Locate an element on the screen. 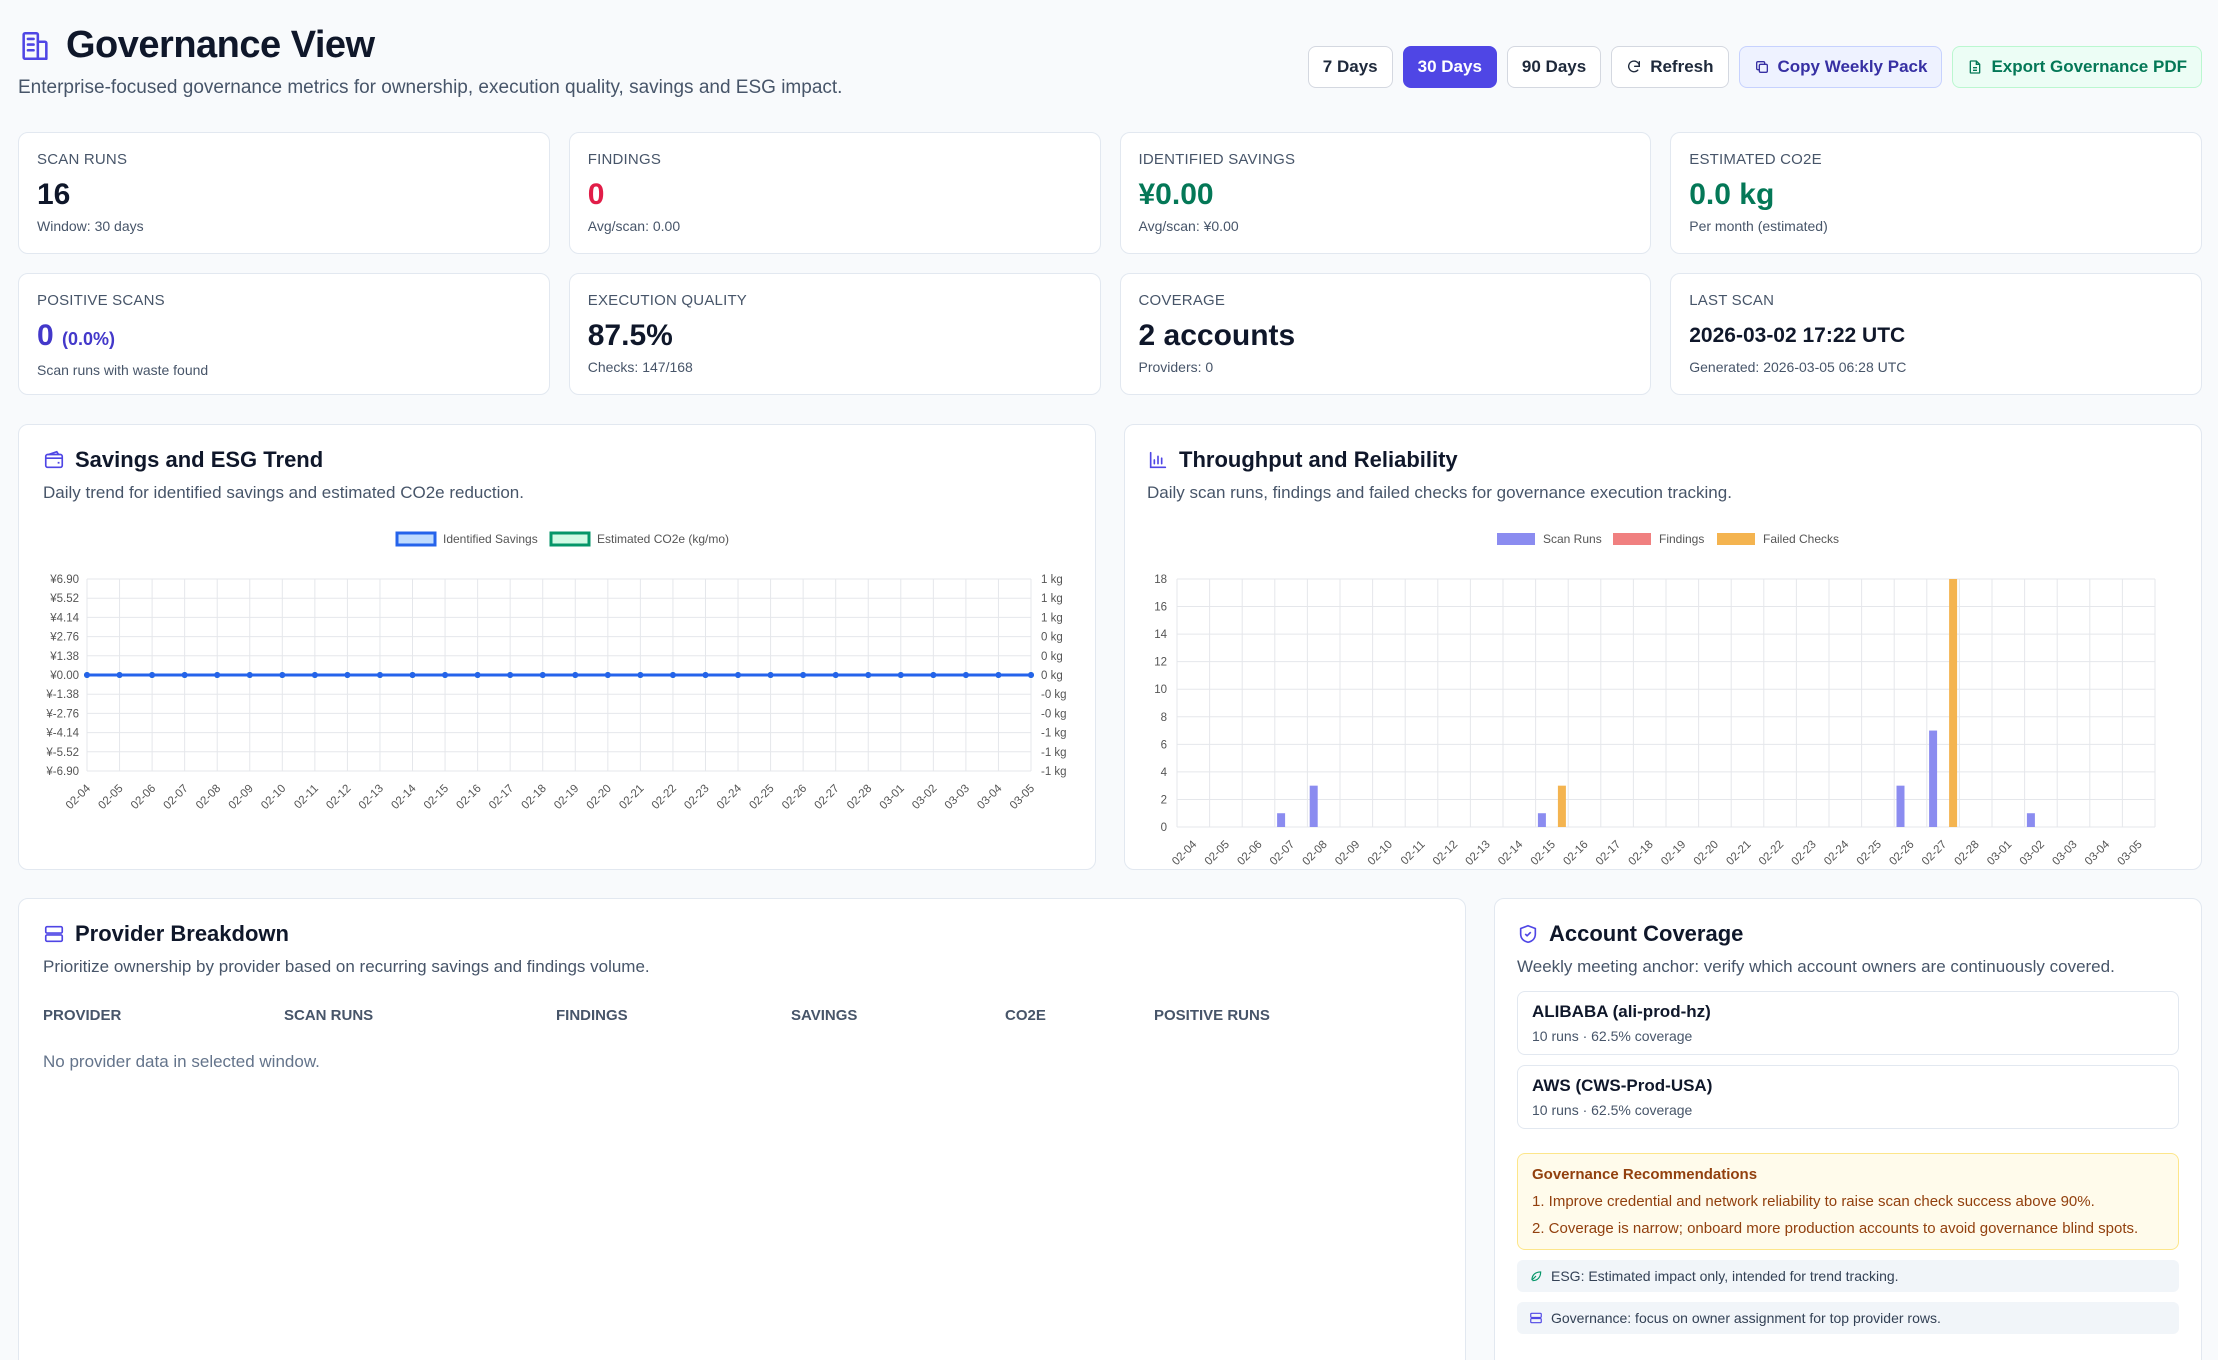 Image resolution: width=2218 pixels, height=1360 pixels. provider-empty-state: No provider data in selected window. is located at coordinates (181, 1061).